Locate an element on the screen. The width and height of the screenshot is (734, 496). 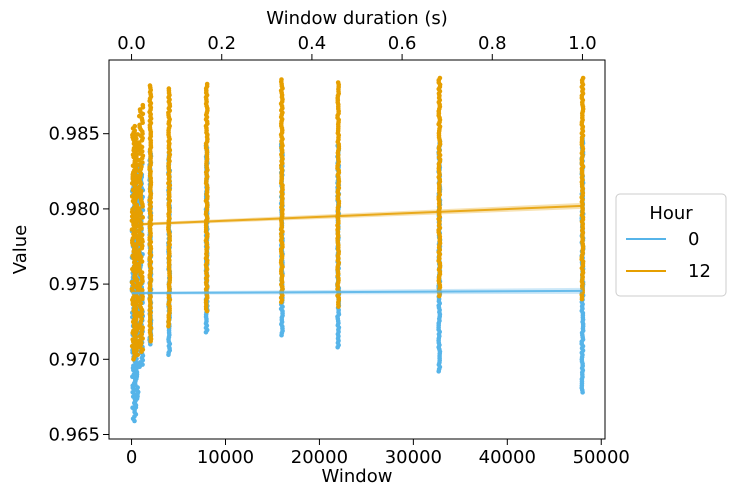
top-x-axis-title: Window duration (s) is located at coordinates (357, 18).